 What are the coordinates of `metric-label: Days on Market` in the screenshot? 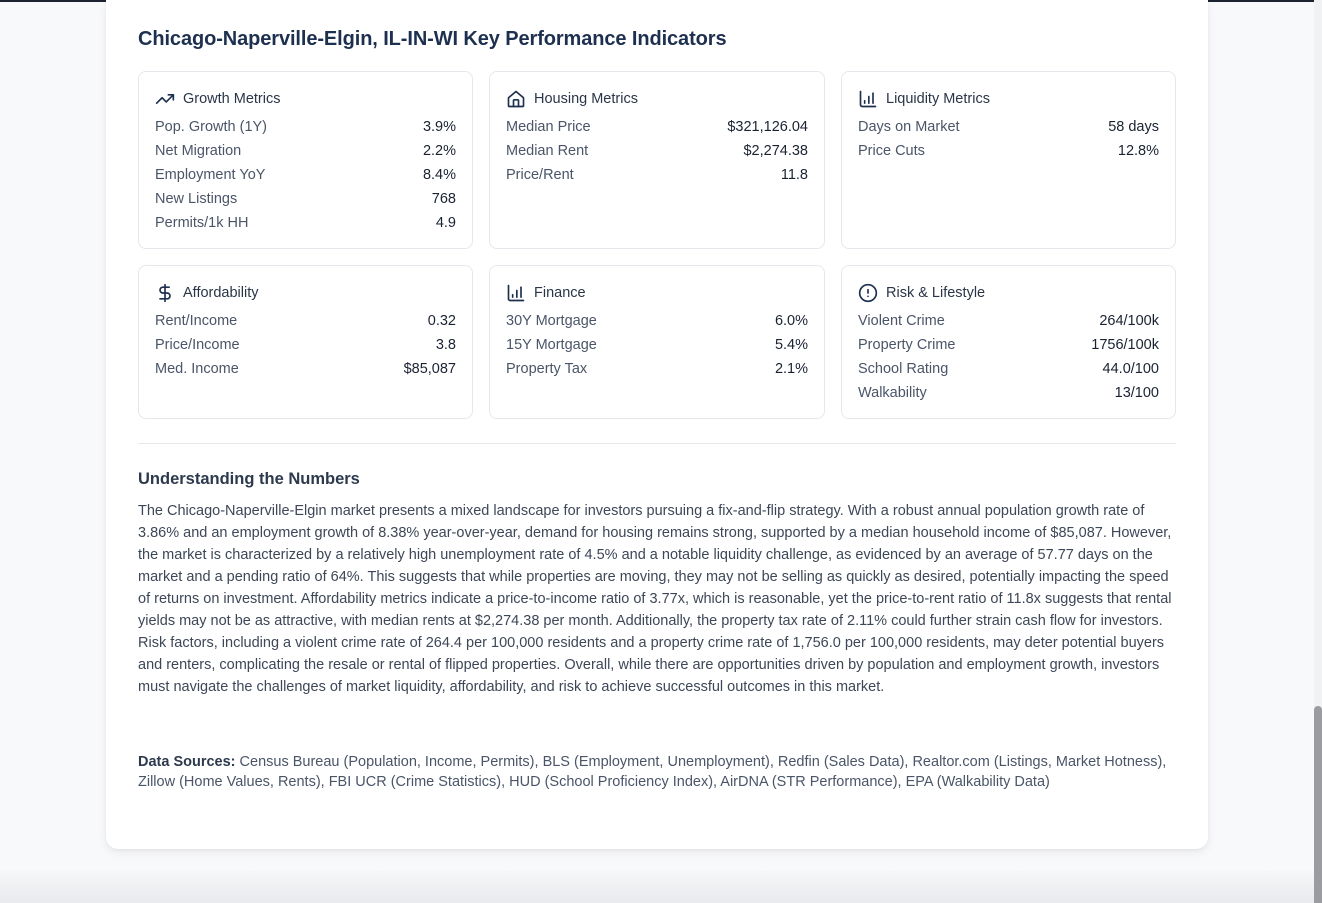 It's located at (909, 127).